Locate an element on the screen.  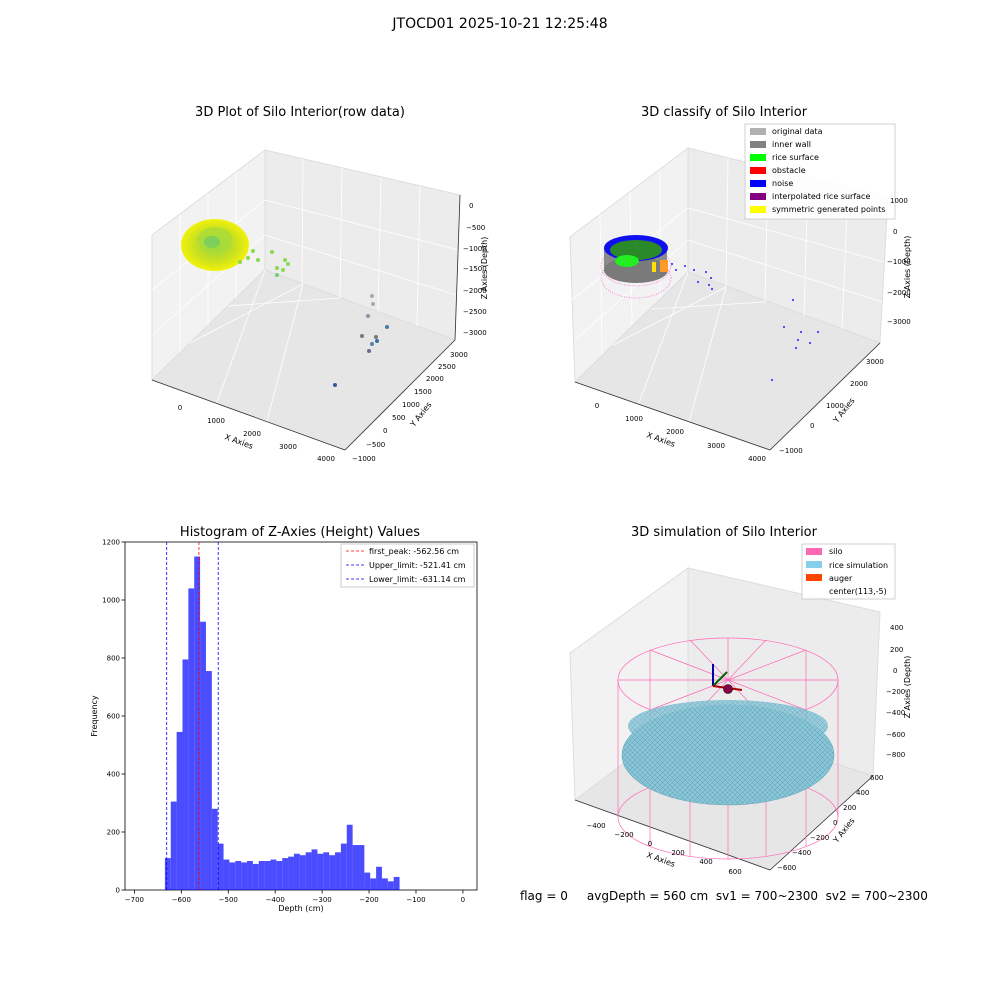
histogram-title: Histogram of Z-Axies (Height) Values is located at coordinates (300, 532).